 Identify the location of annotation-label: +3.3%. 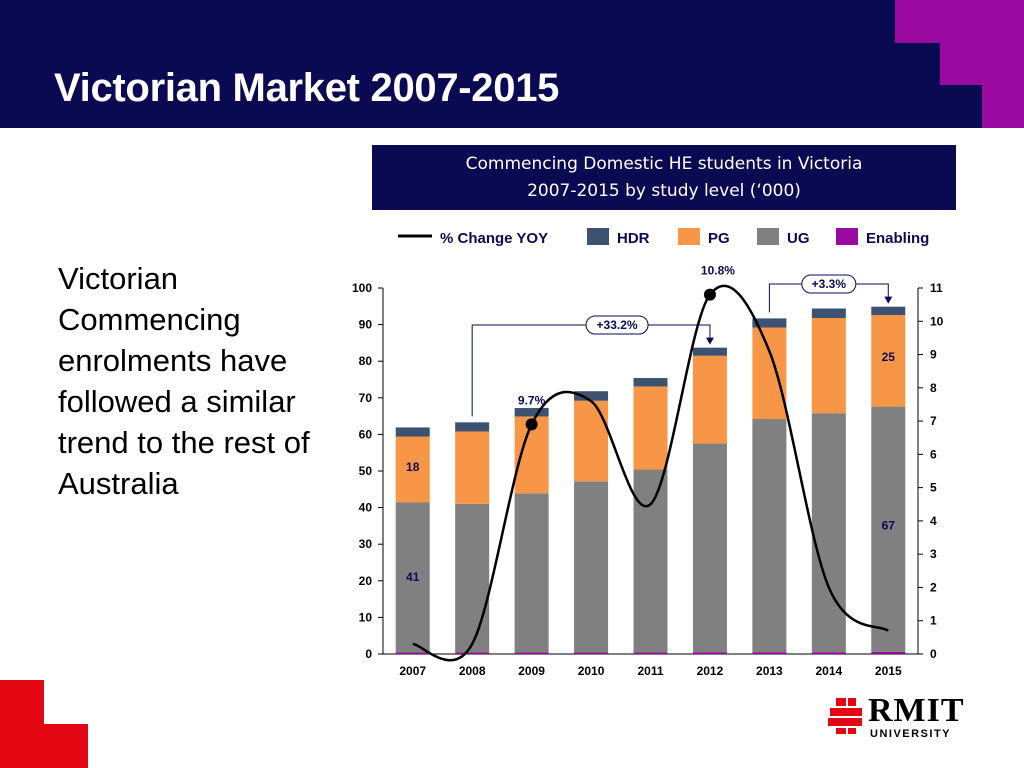
(829, 284).